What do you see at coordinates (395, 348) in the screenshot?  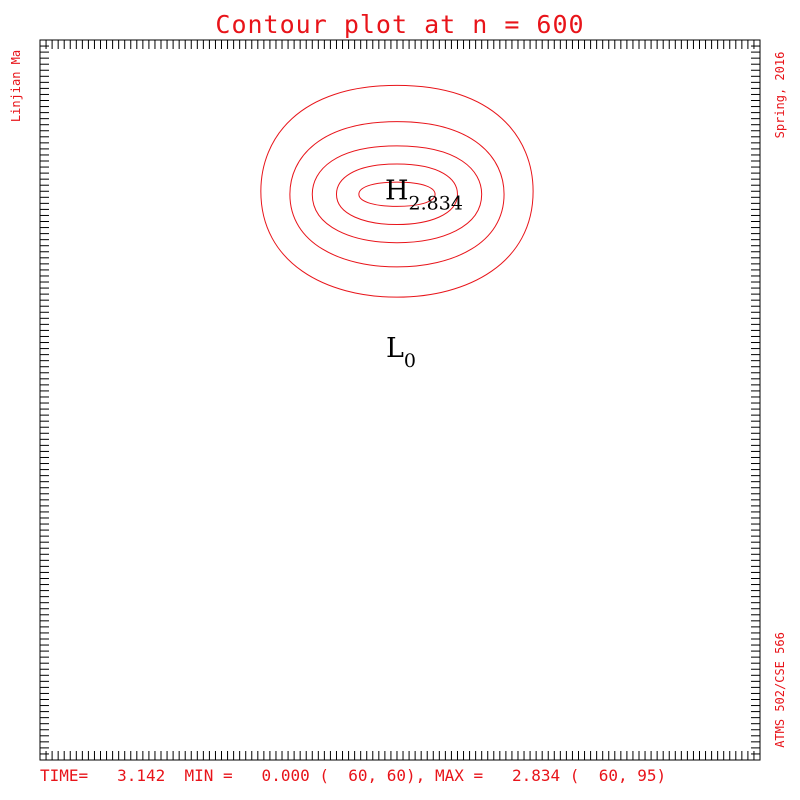 I see `low-symbol: L` at bounding box center [395, 348].